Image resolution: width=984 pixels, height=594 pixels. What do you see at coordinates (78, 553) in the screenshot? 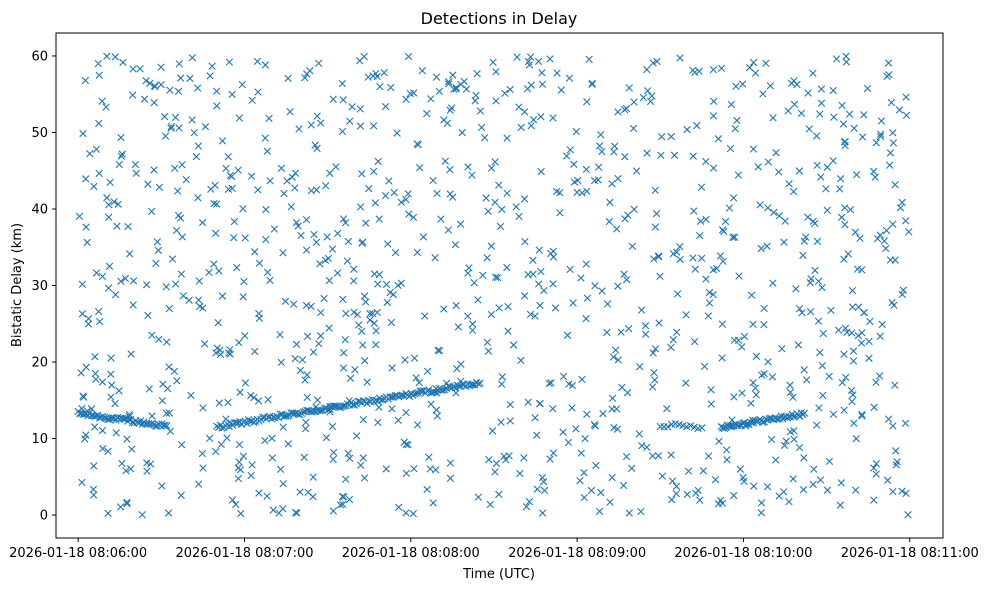
I see `x-tick-label: 2026-01-18 08:06:00` at bounding box center [78, 553].